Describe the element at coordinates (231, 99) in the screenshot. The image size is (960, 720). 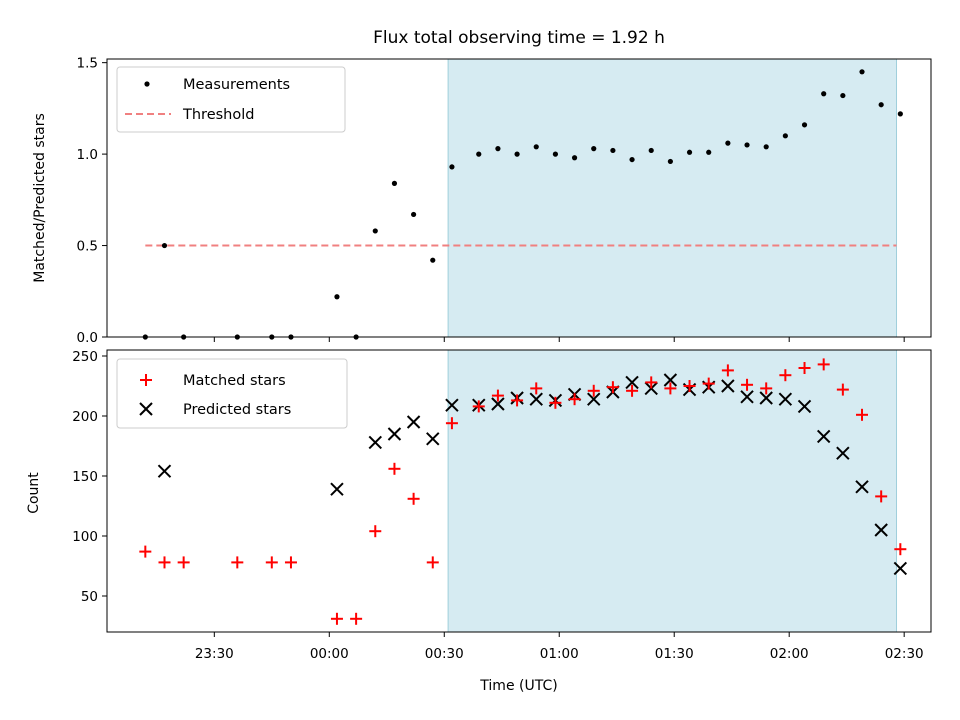
I see `top-legend-box` at that location.